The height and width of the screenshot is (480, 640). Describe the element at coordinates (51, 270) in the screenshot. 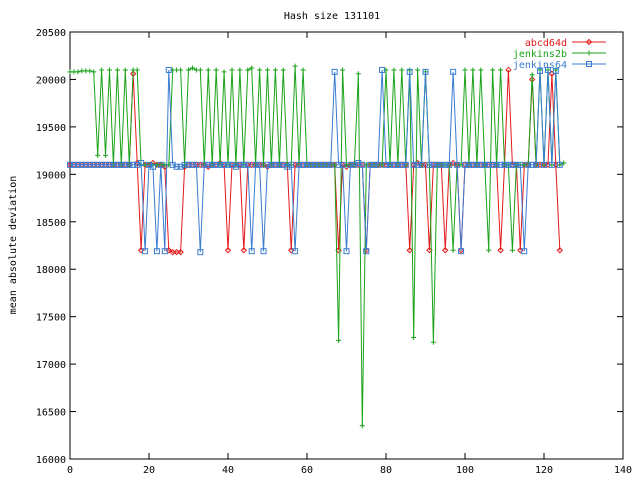

I see `y-tick-label: 18000` at that location.